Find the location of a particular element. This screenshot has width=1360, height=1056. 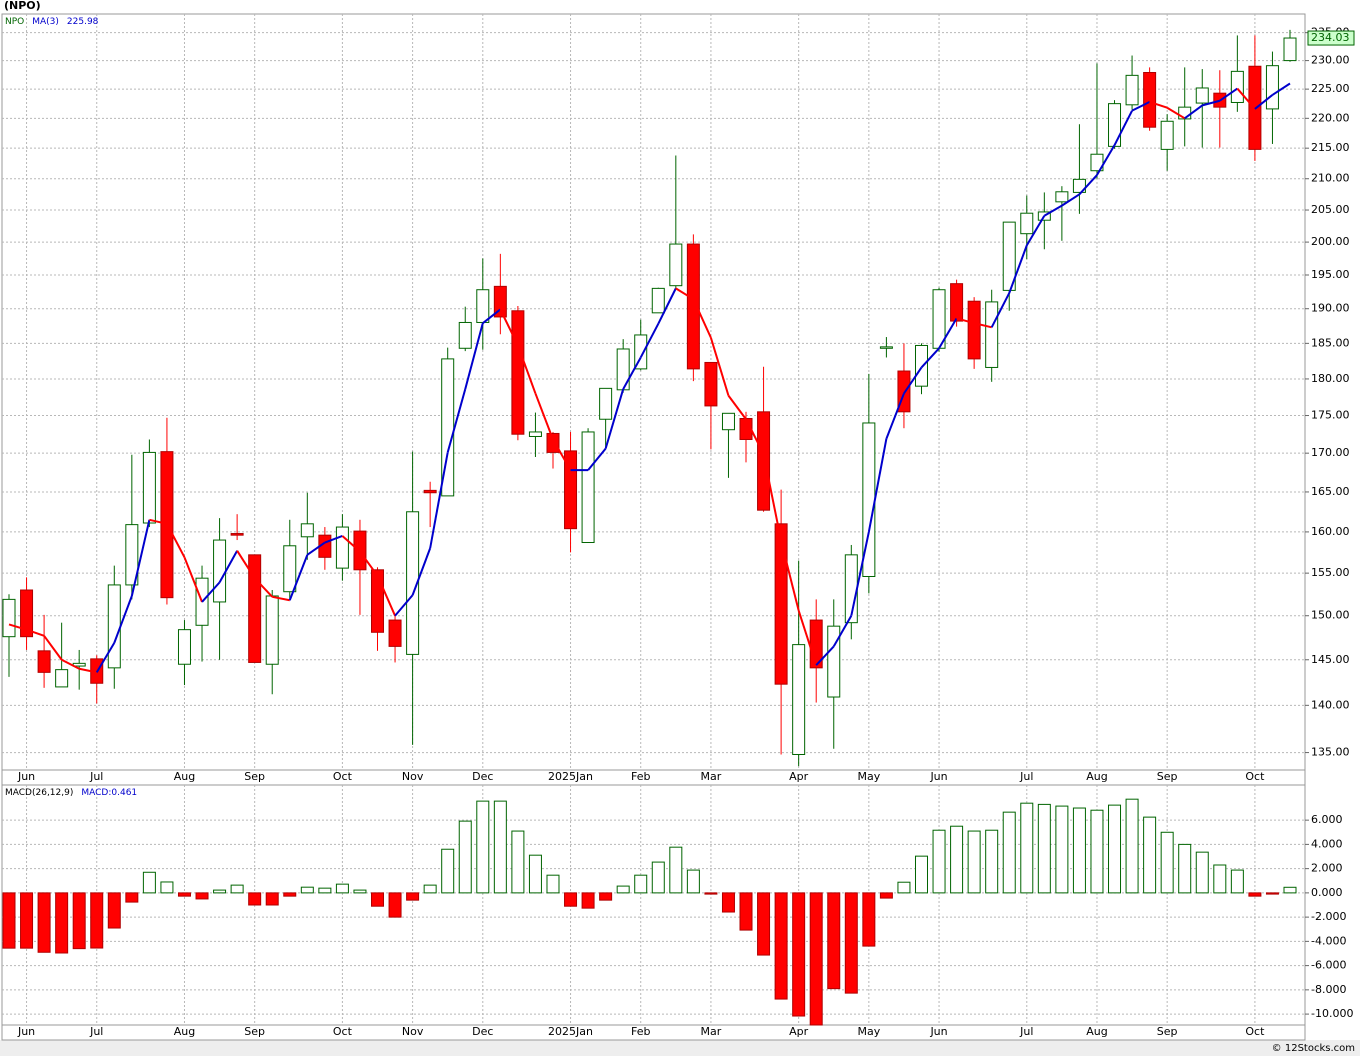

last-price-label: 234.03 is located at coordinates (1330, 37).